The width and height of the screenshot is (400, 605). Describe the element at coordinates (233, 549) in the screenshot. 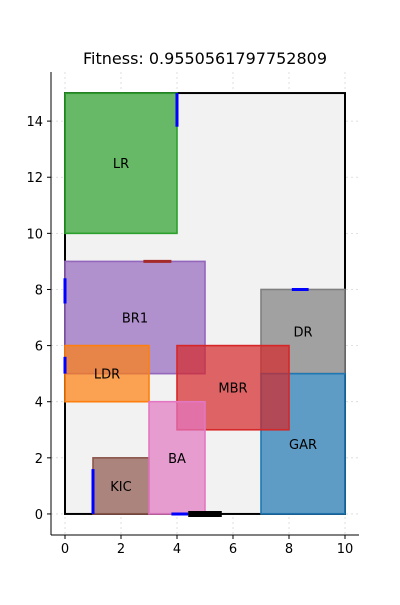

I see `x-tick-label: 6` at that location.